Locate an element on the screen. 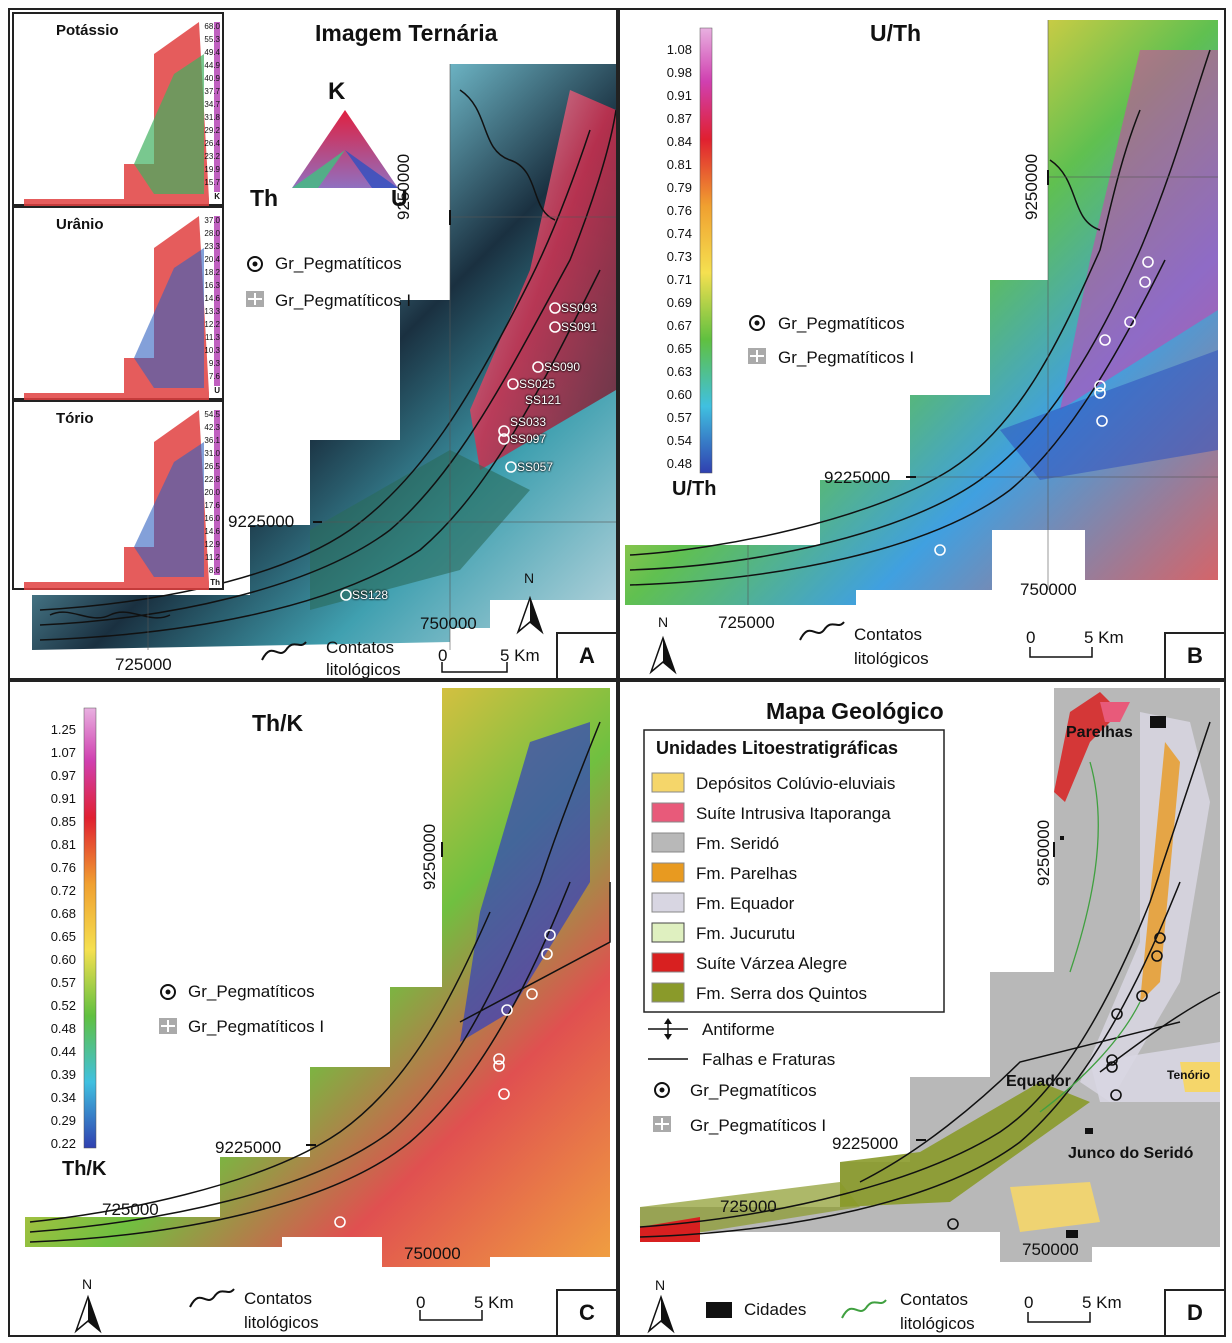  swatch-quintos is located at coordinates (668, 992).